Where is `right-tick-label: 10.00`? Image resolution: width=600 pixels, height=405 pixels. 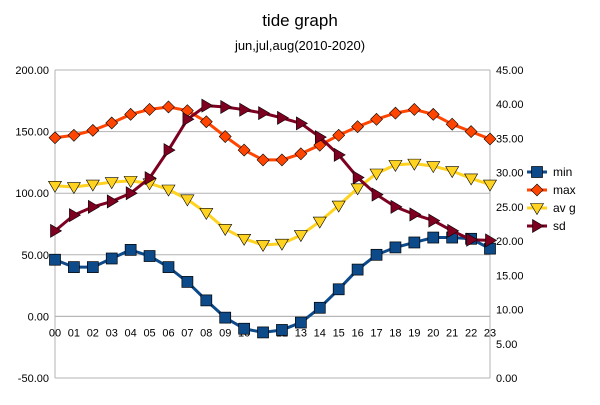
right-tick-label: 10.00 is located at coordinates (510, 311).